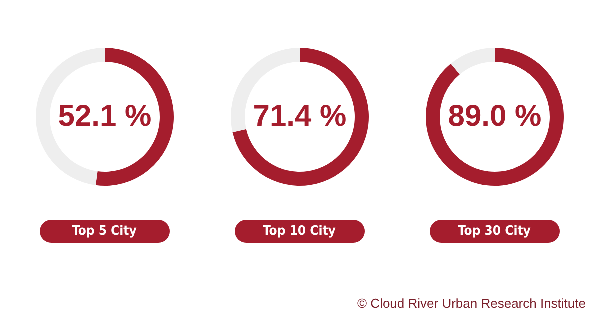  Describe the element at coordinates (105, 116) in the screenshot. I see `data-label: 52.1 %` at that location.